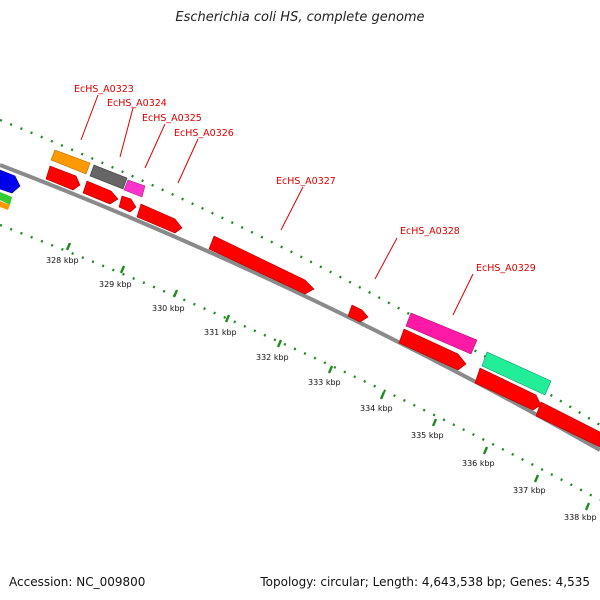 The width and height of the screenshot is (600, 600). I want to click on kbp-label: 337 kbp, so click(529, 490).